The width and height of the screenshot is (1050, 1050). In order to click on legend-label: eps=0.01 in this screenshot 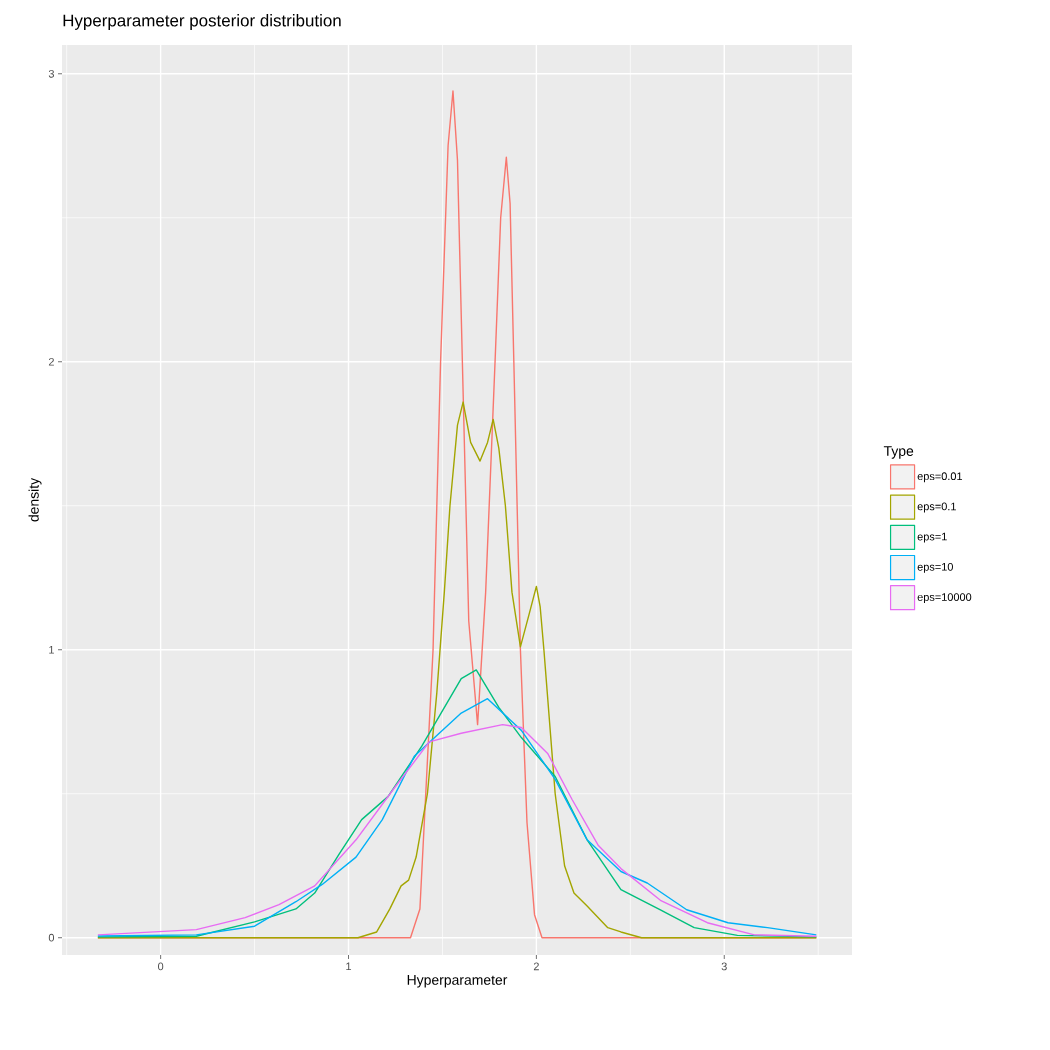, I will do `click(940, 477)`.